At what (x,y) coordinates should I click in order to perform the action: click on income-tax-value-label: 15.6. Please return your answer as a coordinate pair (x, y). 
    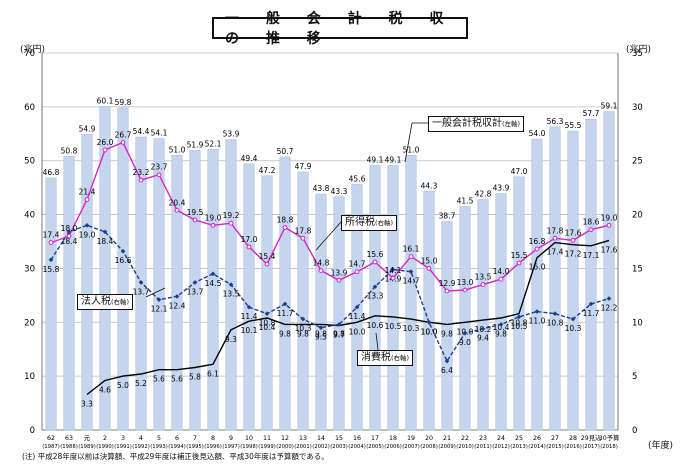
    Looking at the image, I should click on (375, 254).